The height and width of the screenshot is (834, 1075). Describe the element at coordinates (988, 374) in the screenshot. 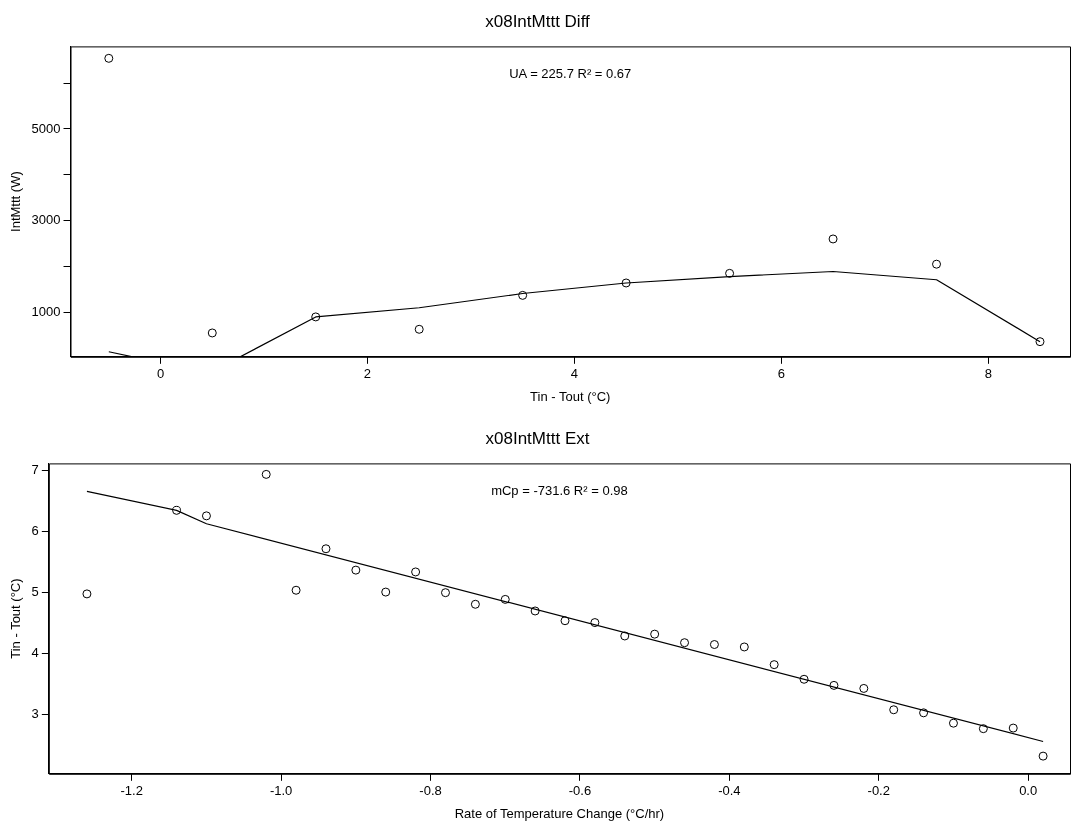

I see `x-tick-label: 8` at that location.